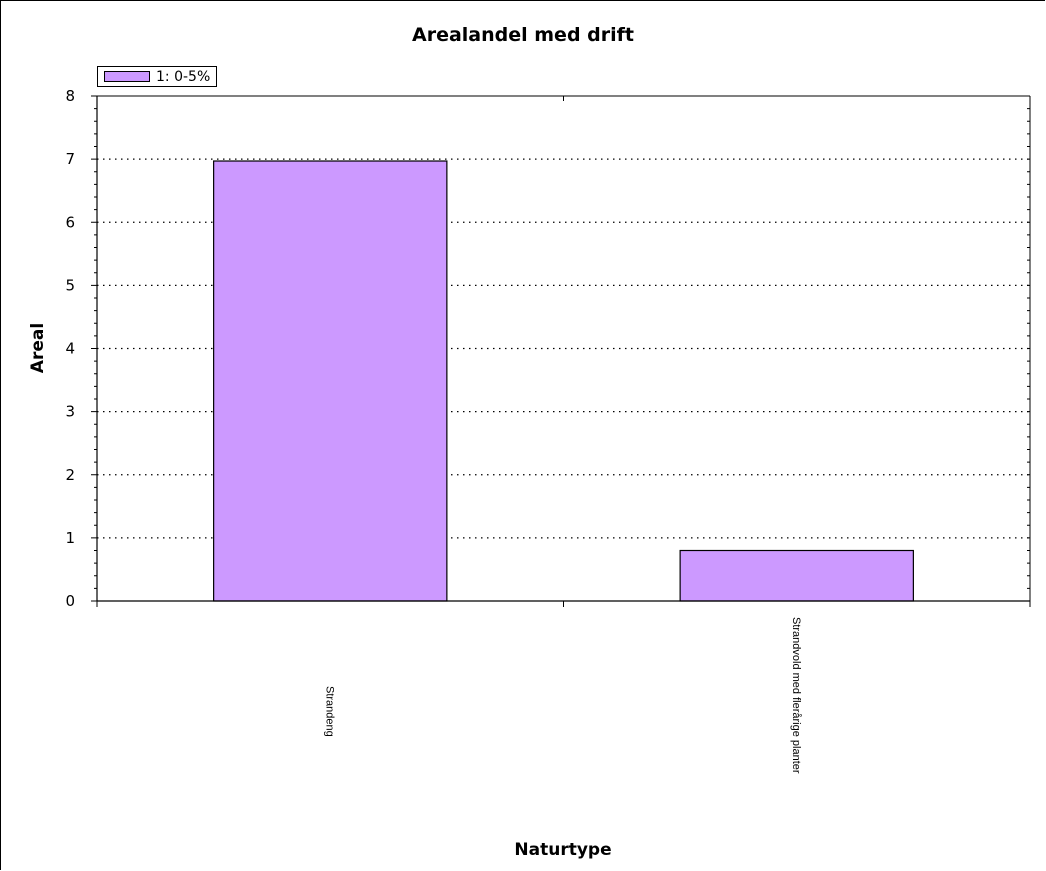  I want to click on y-tick-label: 5, so click(70, 285).